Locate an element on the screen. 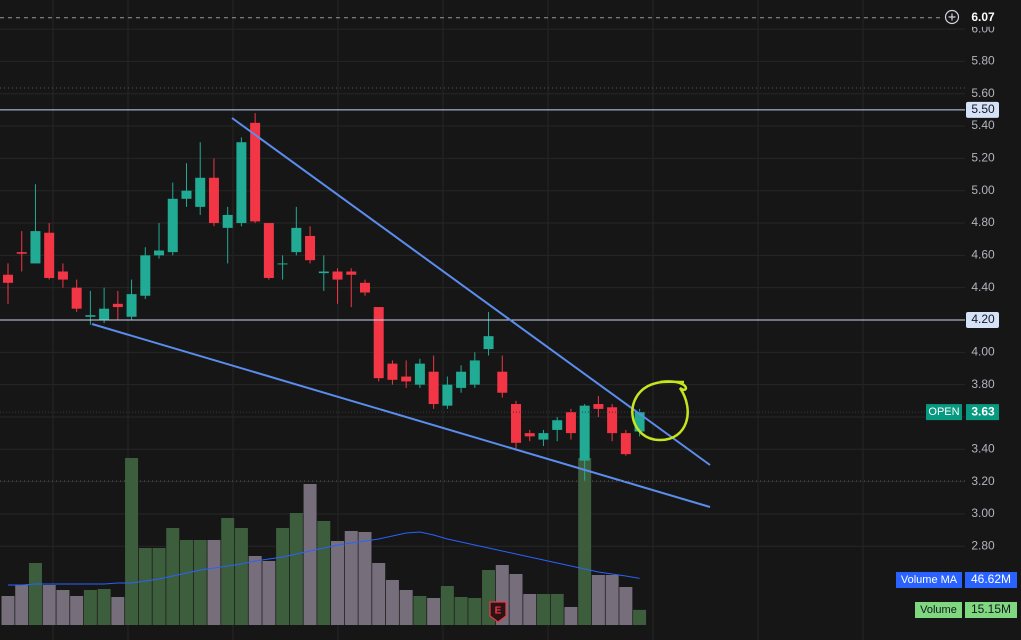 Image resolution: width=1021 pixels, height=640 pixels. volume-ma-line is located at coordinates (324, 558).